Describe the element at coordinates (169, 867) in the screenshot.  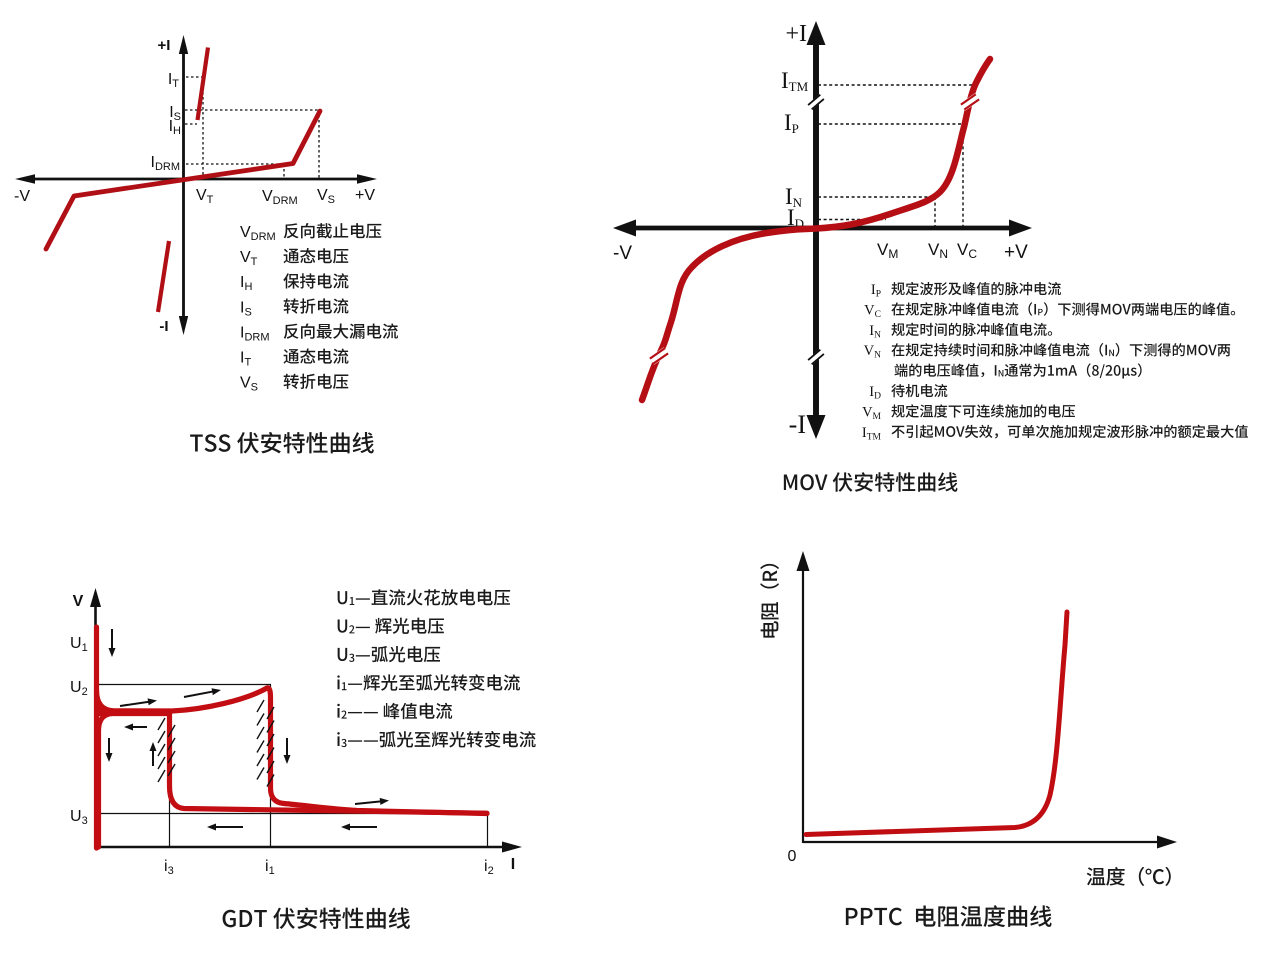
I see `svg-text: i3` at that location.